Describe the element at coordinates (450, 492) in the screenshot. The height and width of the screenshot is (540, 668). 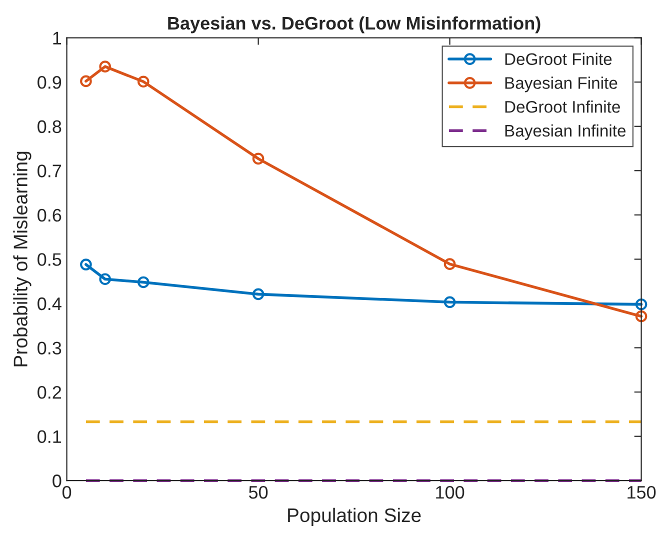
I see `x-tick-label: 100` at that location.